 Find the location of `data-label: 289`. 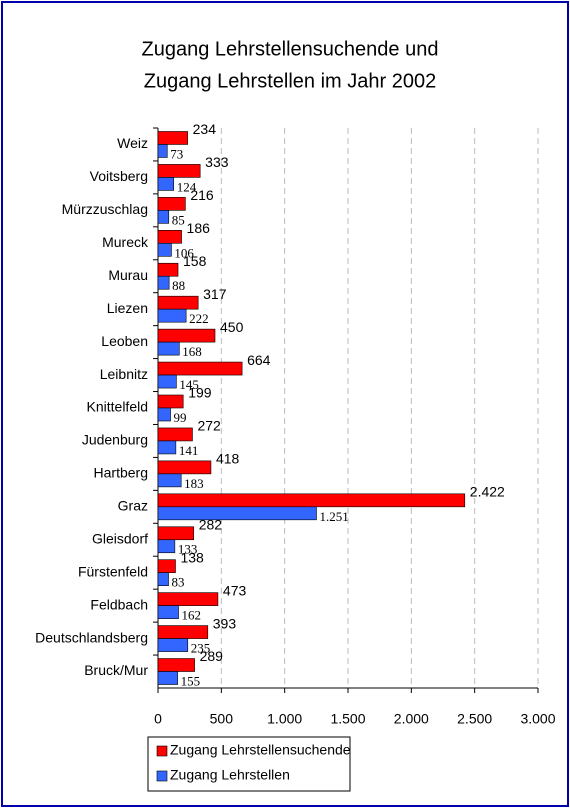

data-label: 289 is located at coordinates (212, 656).